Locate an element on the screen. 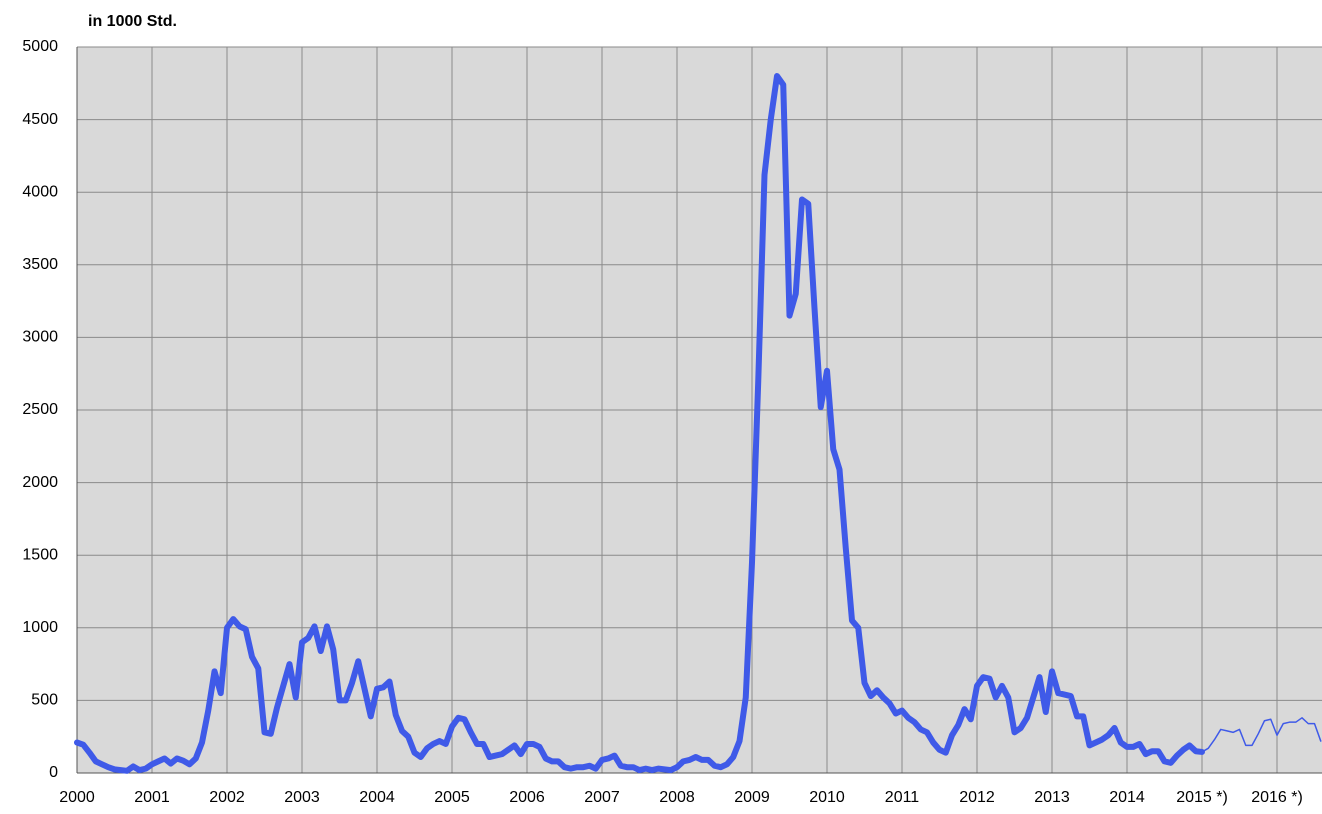 The height and width of the screenshot is (814, 1322). x-tick-label: 2003 is located at coordinates (302, 797).